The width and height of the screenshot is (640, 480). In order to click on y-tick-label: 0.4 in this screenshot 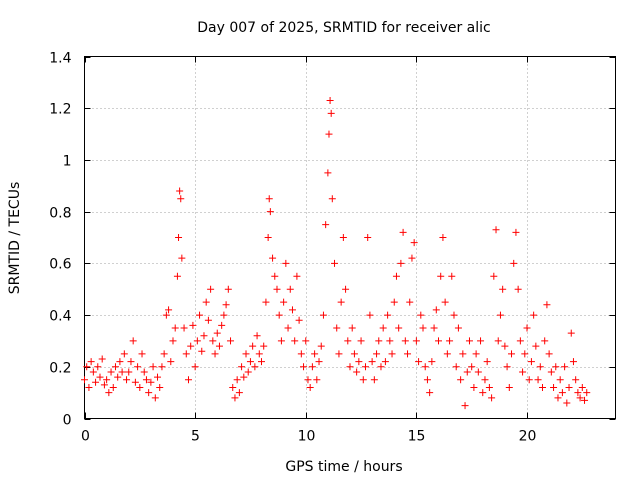, I will do `click(60, 317)`.